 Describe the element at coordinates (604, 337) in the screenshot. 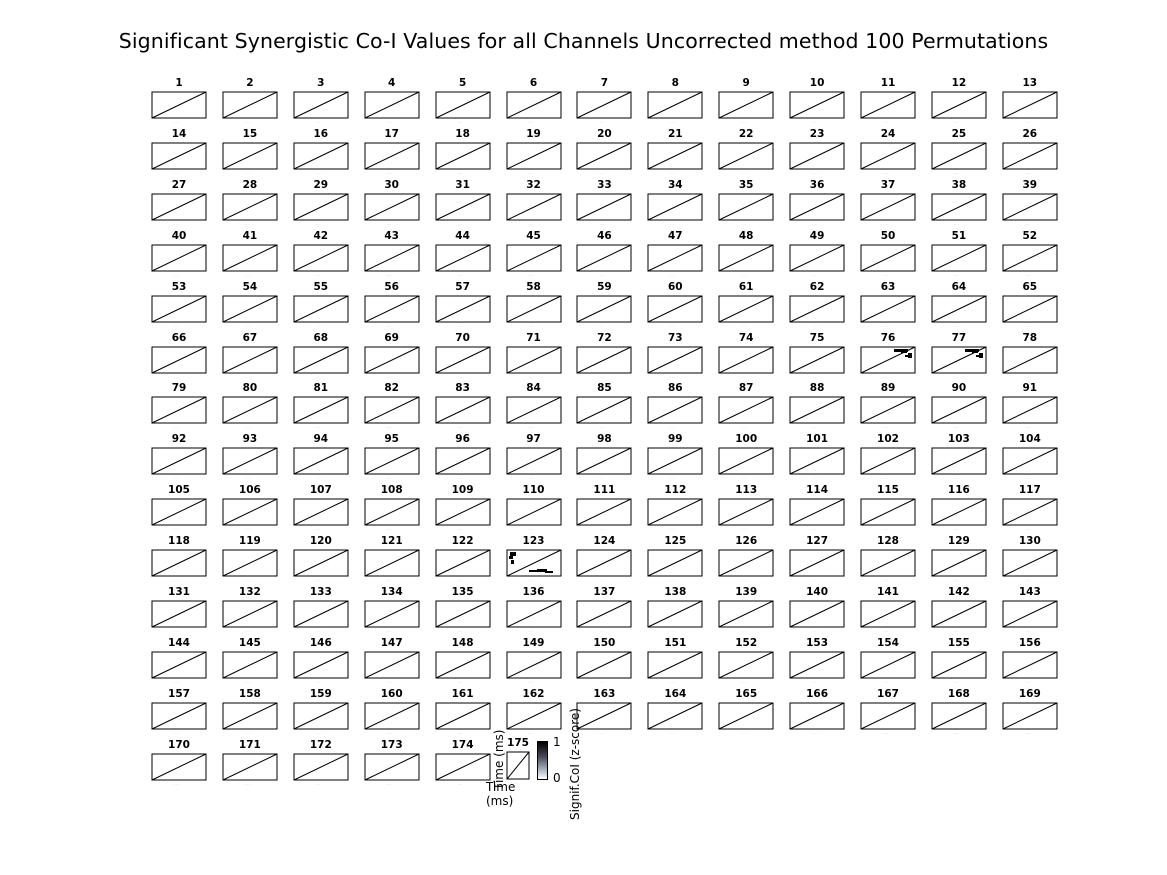

I see `subplot-title: 72` at that location.